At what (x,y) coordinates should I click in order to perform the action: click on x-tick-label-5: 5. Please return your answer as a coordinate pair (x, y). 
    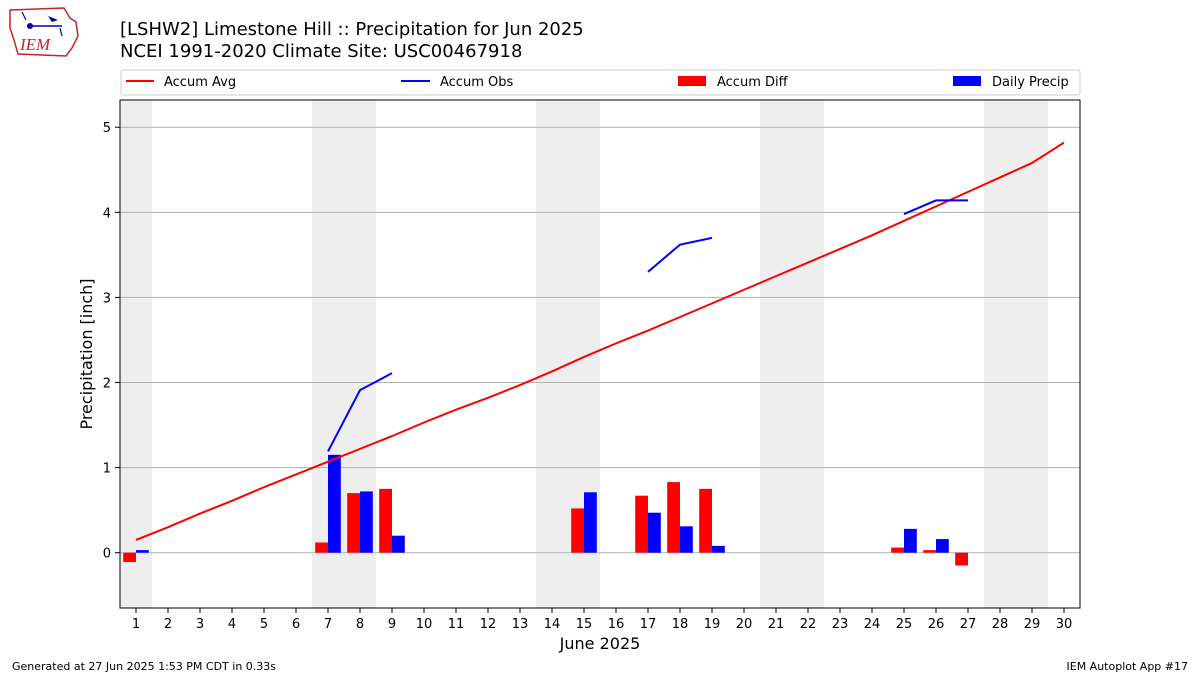
    Looking at the image, I should click on (264, 624).